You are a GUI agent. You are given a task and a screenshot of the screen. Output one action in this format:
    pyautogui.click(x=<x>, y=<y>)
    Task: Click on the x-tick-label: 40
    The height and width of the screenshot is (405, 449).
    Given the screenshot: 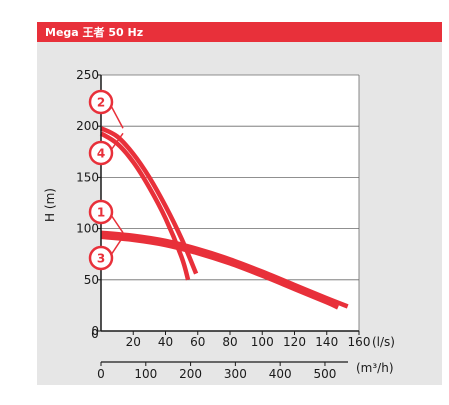 What is the action you would take?
    pyautogui.click(x=165, y=342)
    